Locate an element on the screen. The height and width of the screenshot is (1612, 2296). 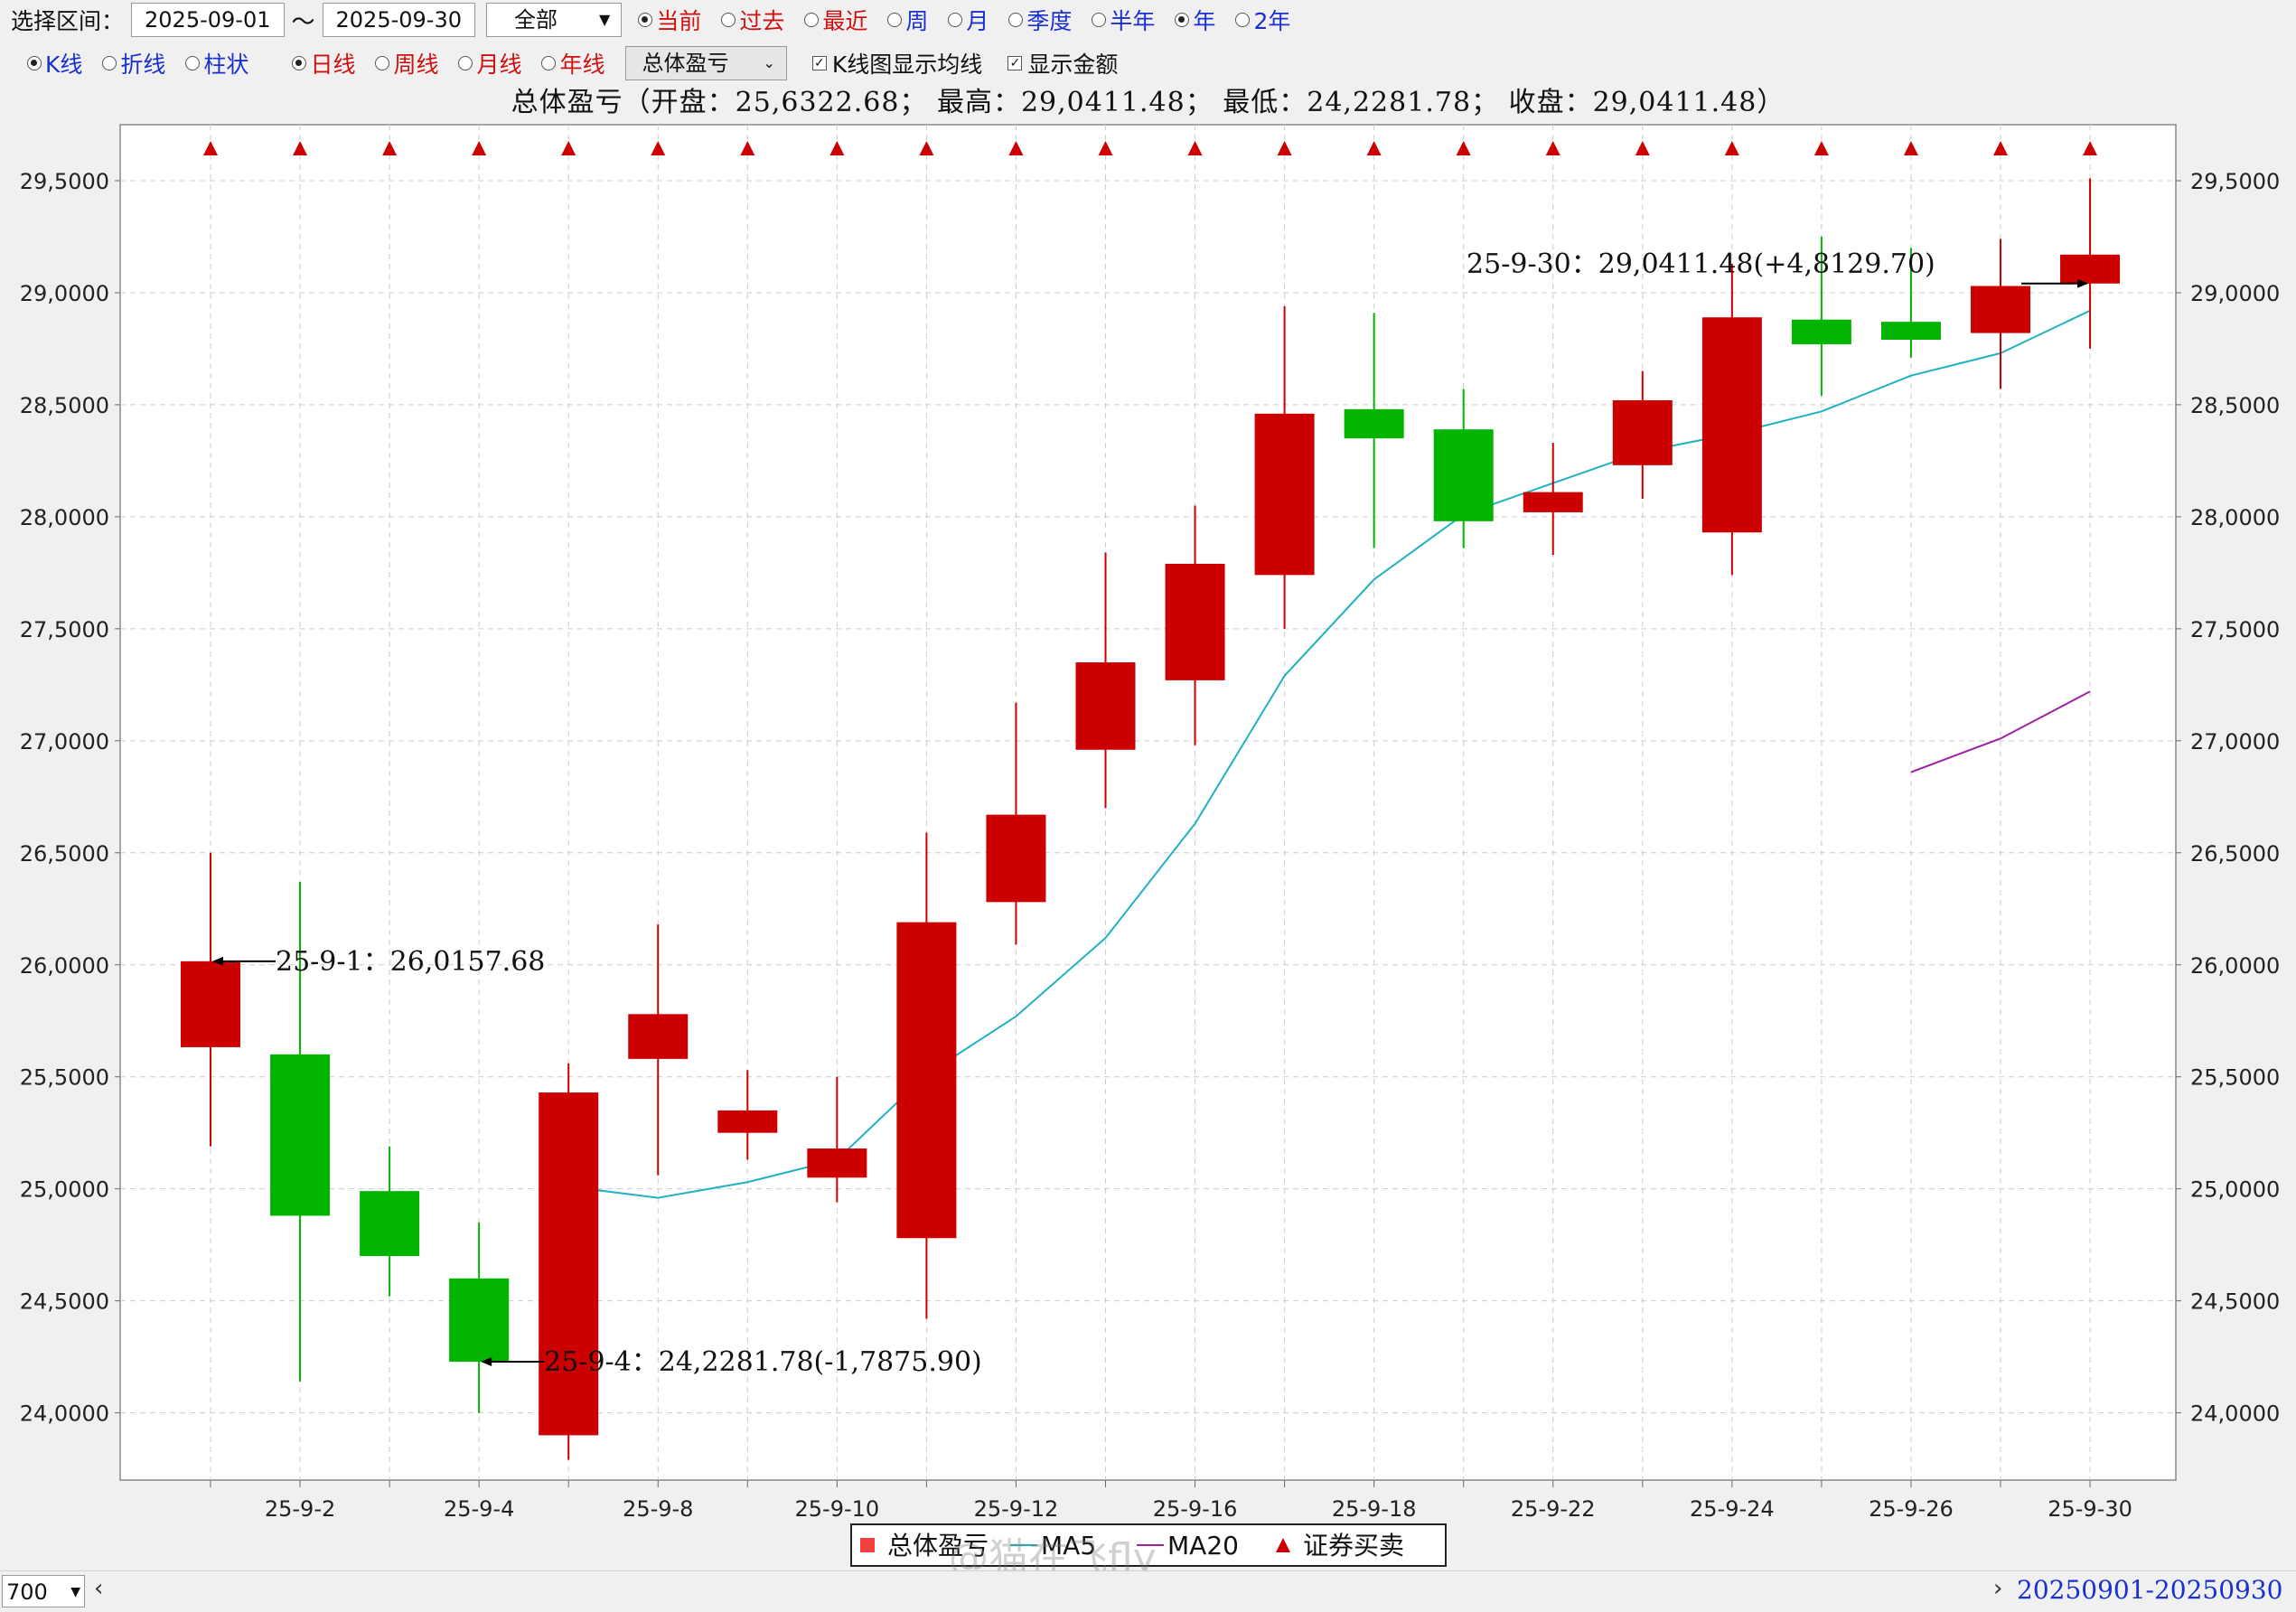
x-tick-label: 25-9-2 is located at coordinates (300, 1509).